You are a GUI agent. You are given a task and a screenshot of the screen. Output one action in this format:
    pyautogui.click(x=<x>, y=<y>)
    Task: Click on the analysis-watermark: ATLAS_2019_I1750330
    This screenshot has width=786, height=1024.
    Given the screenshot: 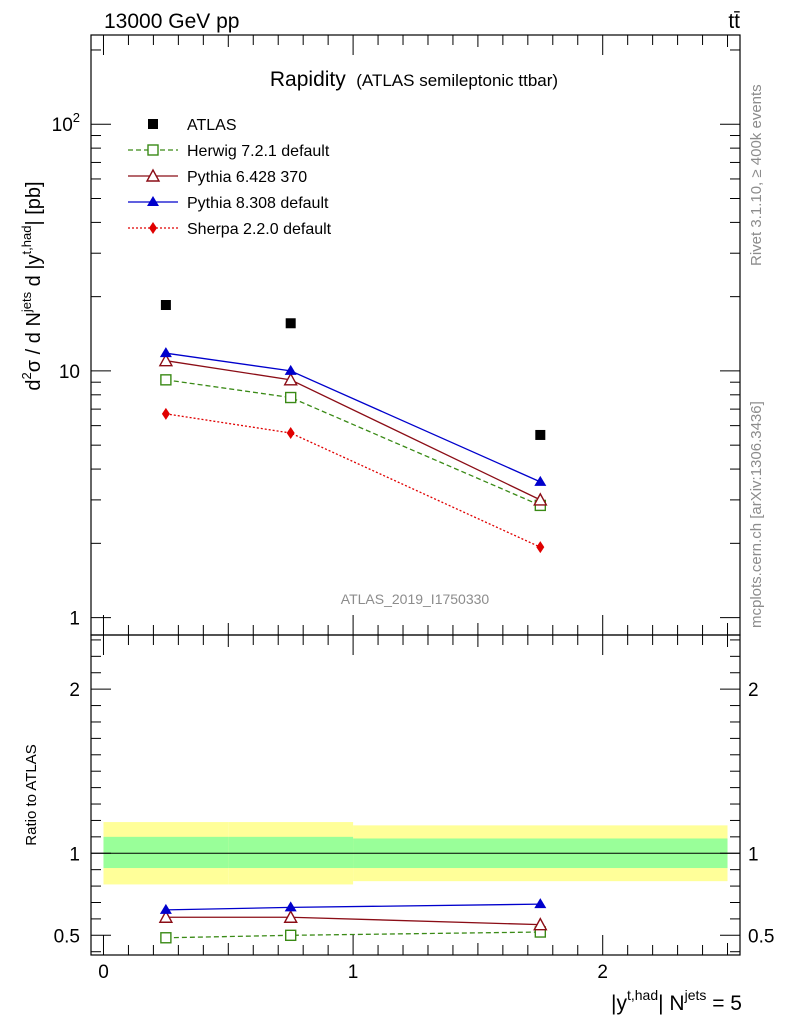 What is the action you would take?
    pyautogui.click(x=415, y=599)
    